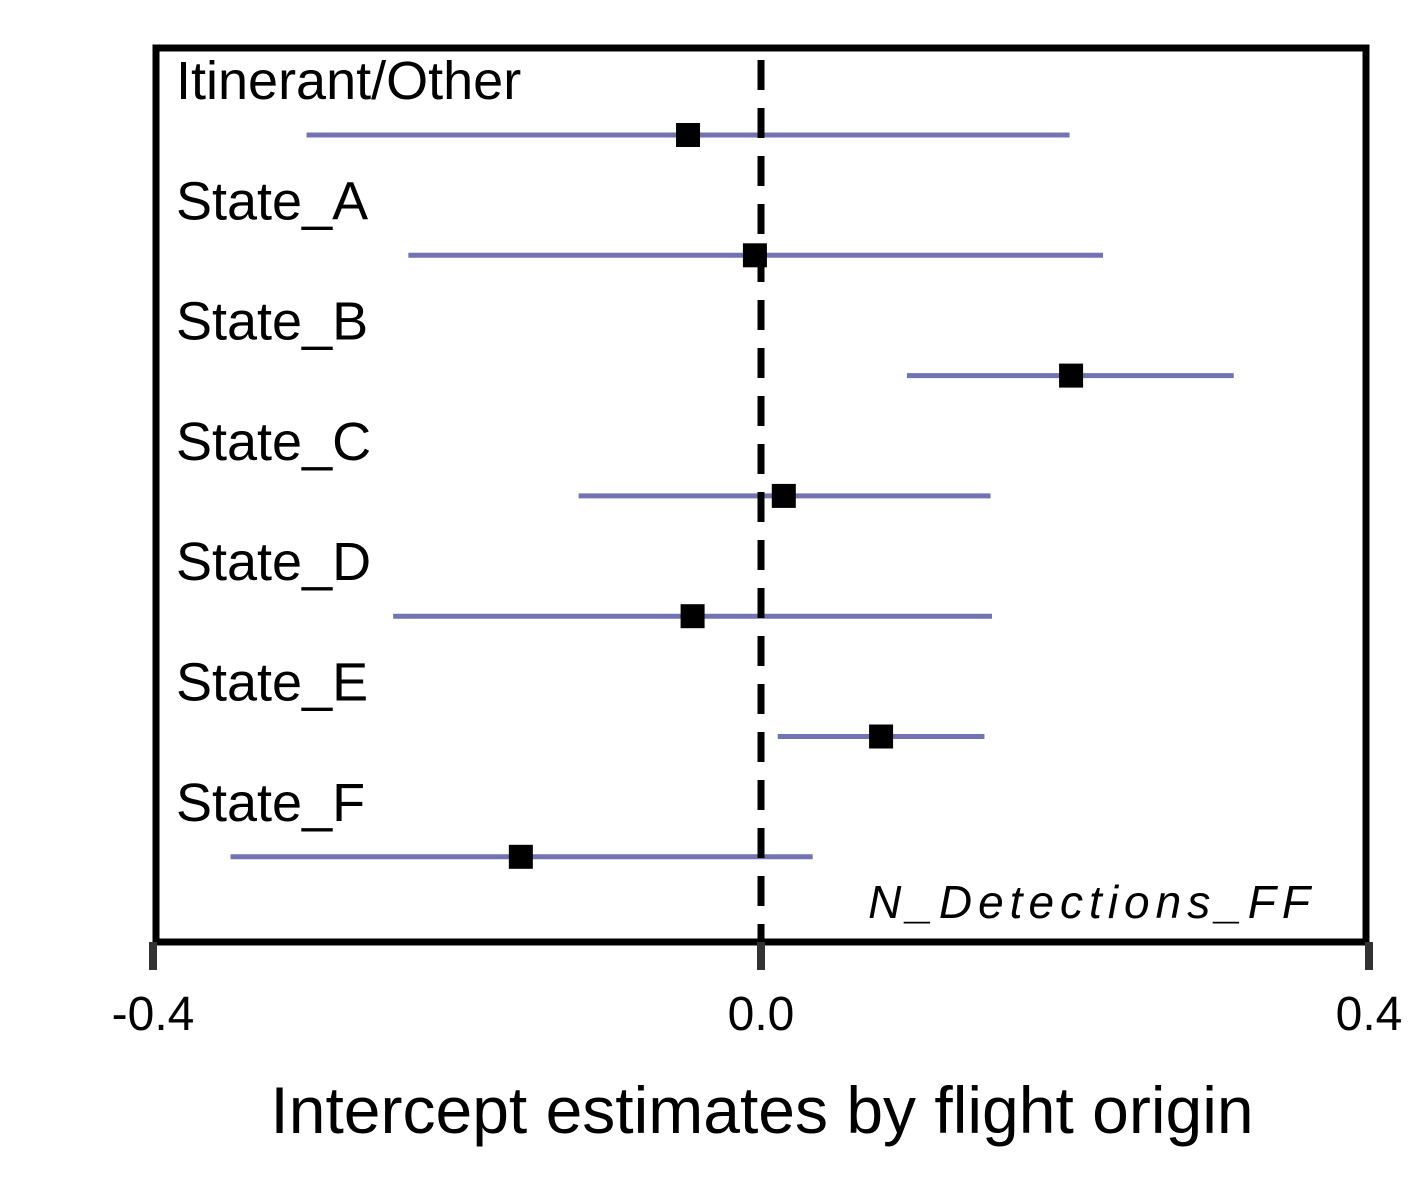 Image resolution: width=1417 pixels, height=1181 pixels. What do you see at coordinates (272, 201) in the screenshot?
I see `row-label: State_A` at bounding box center [272, 201].